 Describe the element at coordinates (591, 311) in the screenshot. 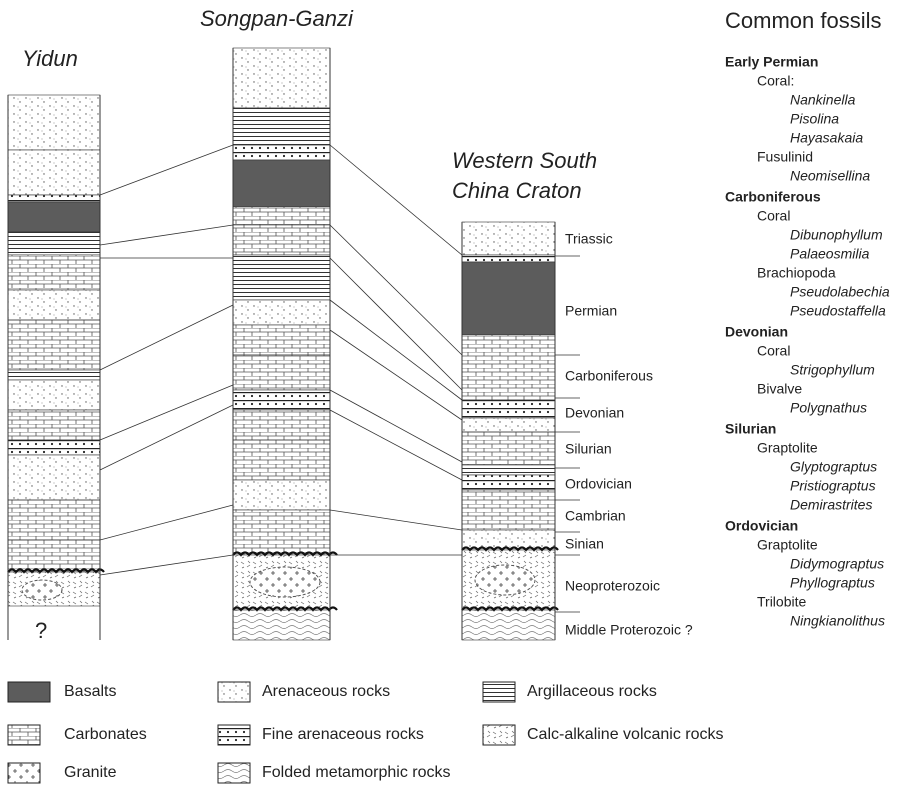

I see `stage-label: Permian` at that location.